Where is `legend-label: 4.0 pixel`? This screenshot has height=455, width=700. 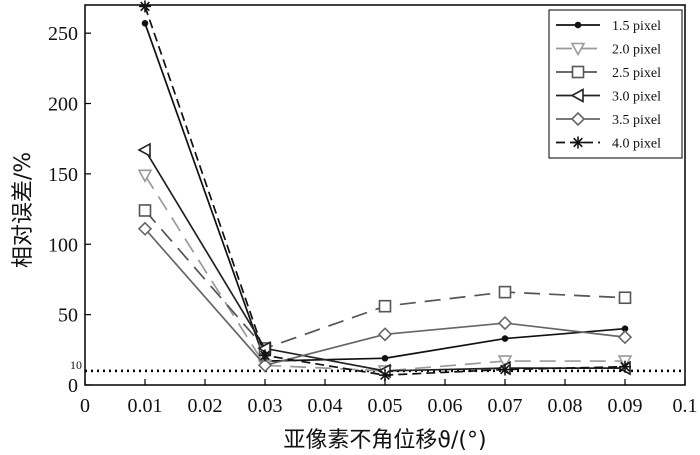
legend-label: 4.0 pixel is located at coordinates (636, 144).